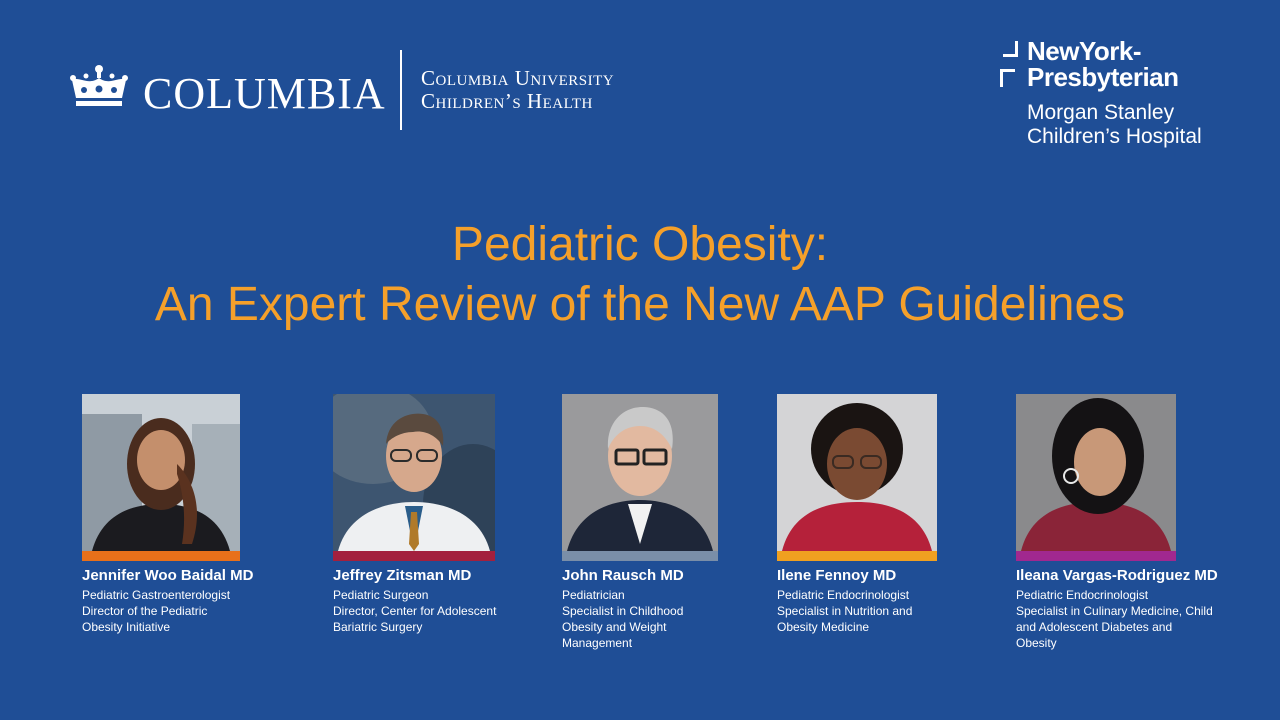  What do you see at coordinates (381, 595) in the screenshot?
I see `speaker-line: Pediatric Surgeon` at bounding box center [381, 595].